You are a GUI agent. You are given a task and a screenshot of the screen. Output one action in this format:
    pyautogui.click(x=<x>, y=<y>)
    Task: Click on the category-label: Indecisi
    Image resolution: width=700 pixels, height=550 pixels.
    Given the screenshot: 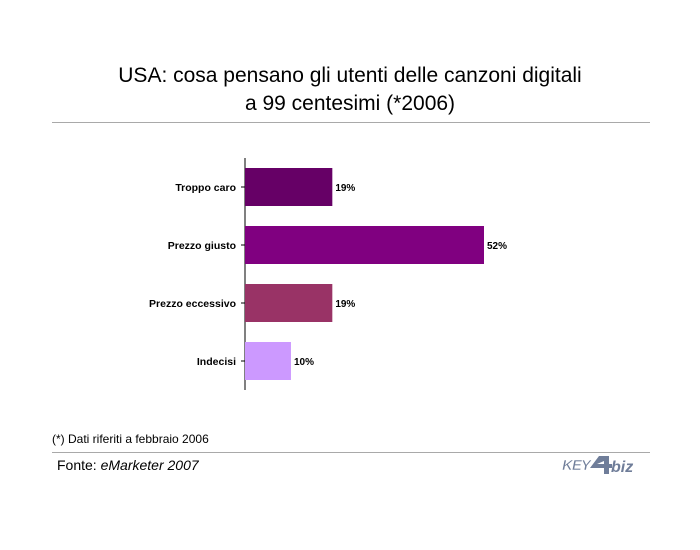 What is the action you would take?
    pyautogui.click(x=216, y=362)
    